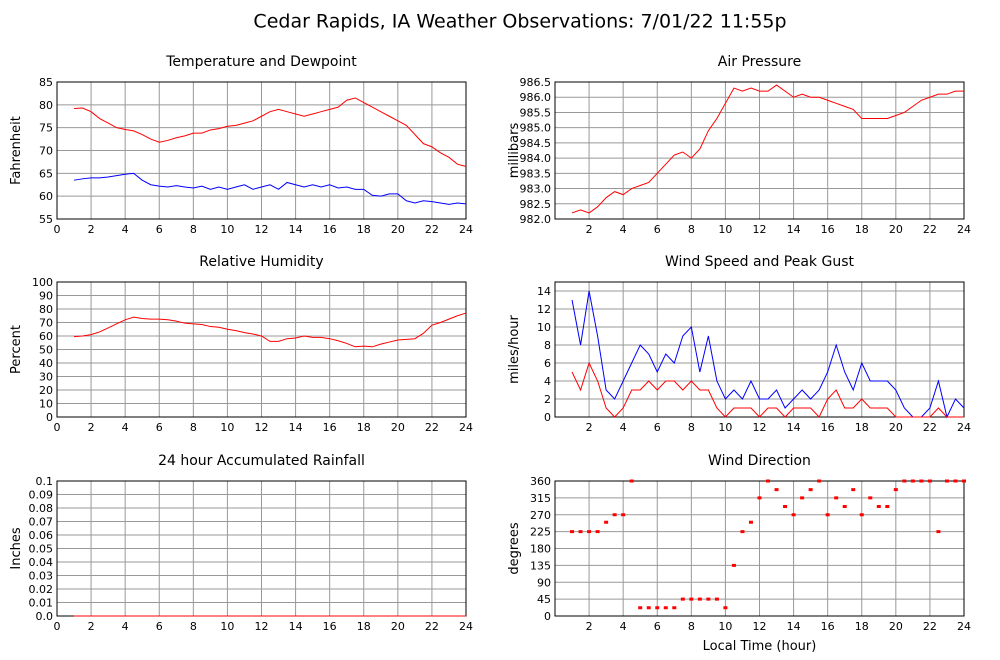 The image size is (1000, 660). Describe the element at coordinates (514, 348) in the screenshot. I see `y-axis-title: miles/hour` at that location.